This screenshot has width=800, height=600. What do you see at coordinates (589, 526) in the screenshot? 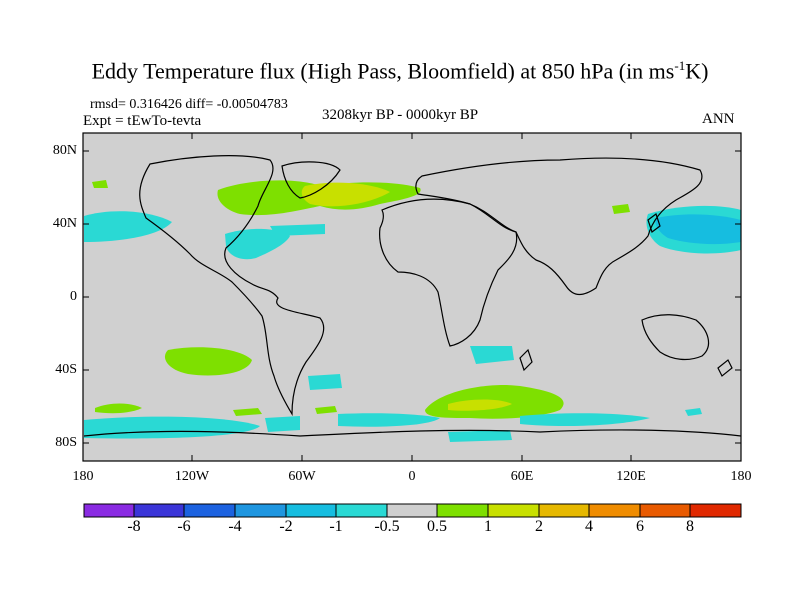
I see `colorbar-label: 4` at bounding box center [589, 526].